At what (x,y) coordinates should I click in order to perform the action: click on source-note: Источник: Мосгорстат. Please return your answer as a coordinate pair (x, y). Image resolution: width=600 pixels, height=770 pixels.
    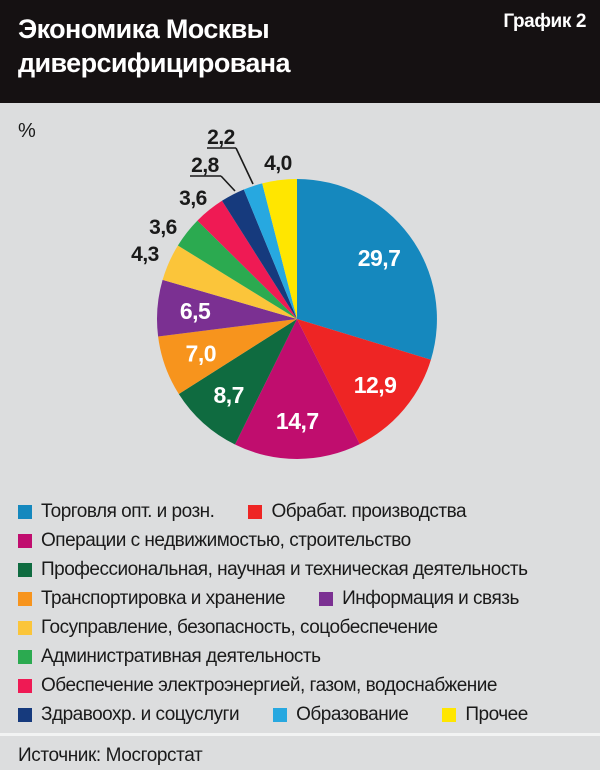
    Looking at the image, I should click on (110, 755).